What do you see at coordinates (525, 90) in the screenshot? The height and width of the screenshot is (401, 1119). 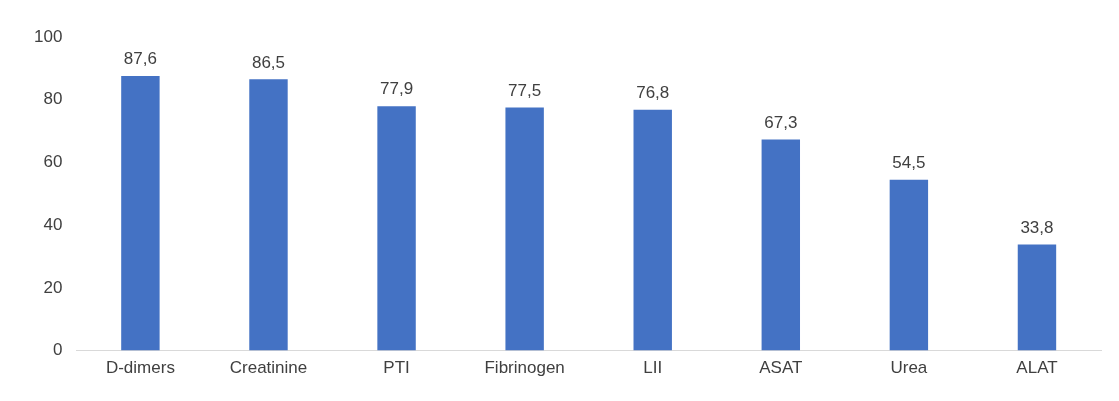 I see `data-label: 77,5` at bounding box center [525, 90].